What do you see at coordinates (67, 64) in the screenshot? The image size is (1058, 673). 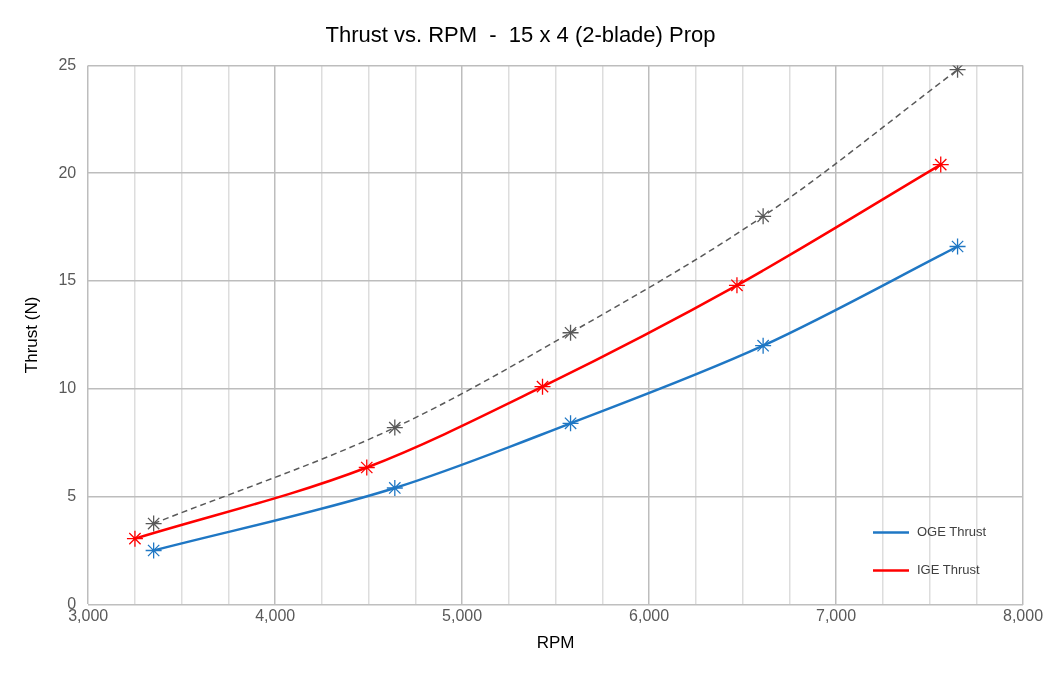 I see `y-tick-label: 25` at bounding box center [67, 64].